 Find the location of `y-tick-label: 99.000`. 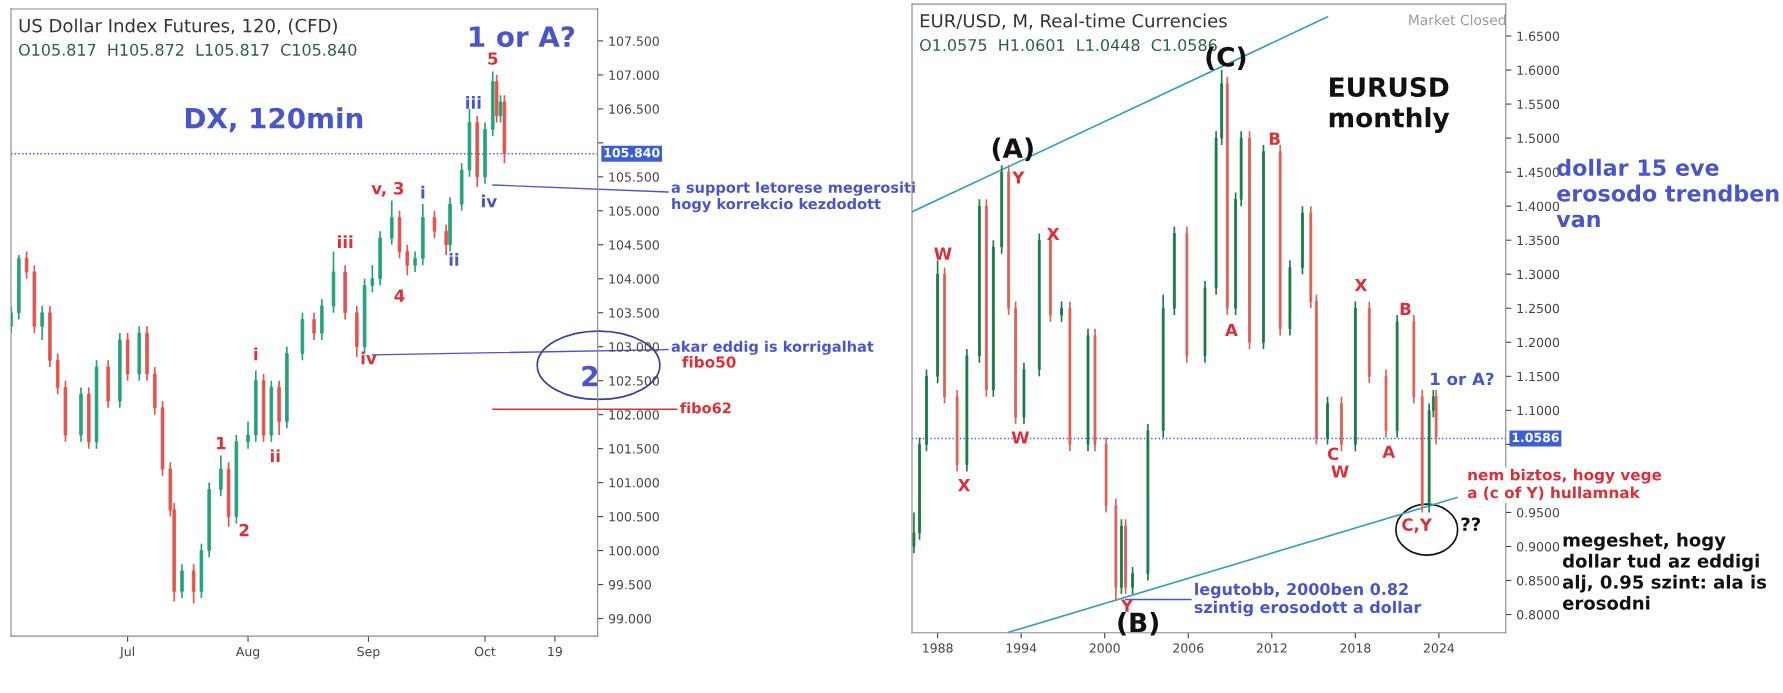

y-tick-label: 99.000 is located at coordinates (629, 618).